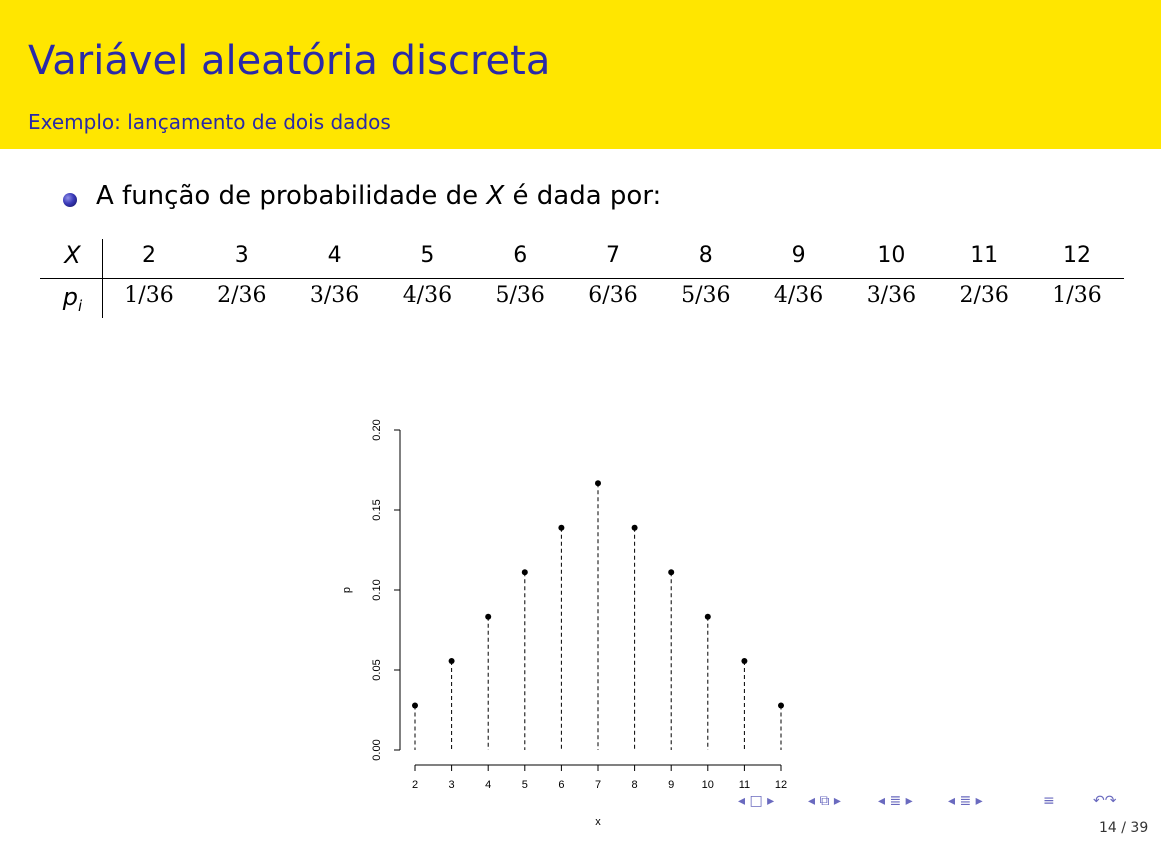 This screenshot has width=1161, height=843. Describe the element at coordinates (377, 429) in the screenshot. I see `y-tick-label: 0.20` at that location.